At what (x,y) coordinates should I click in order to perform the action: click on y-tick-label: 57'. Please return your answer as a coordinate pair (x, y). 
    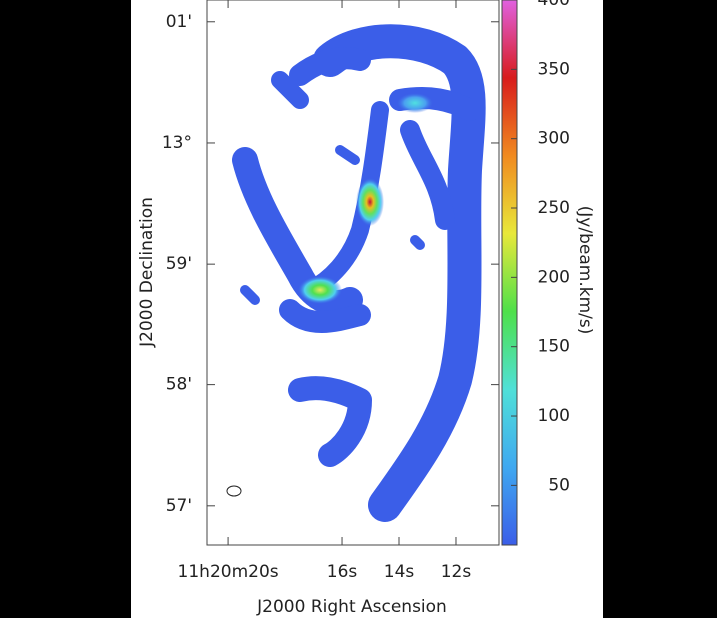
    Looking at the image, I should click on (179, 506).